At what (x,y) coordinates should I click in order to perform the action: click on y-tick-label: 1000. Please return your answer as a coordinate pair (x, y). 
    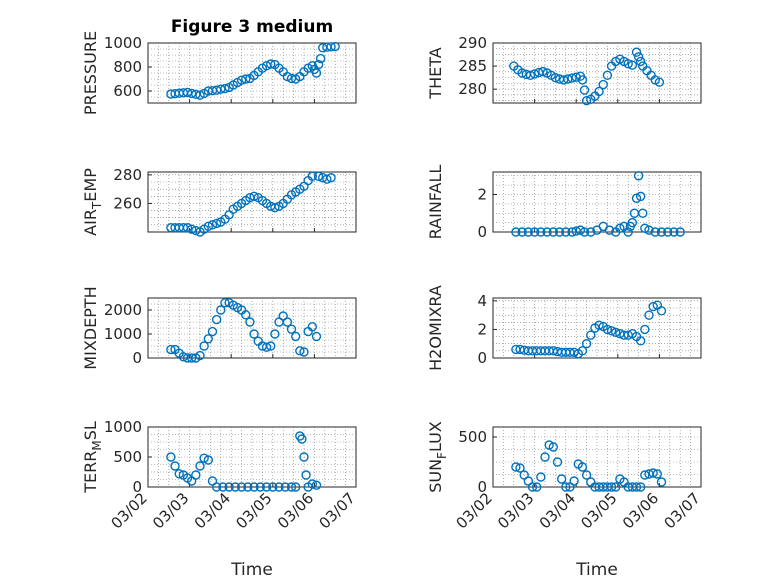
    Looking at the image, I should click on (123, 427).